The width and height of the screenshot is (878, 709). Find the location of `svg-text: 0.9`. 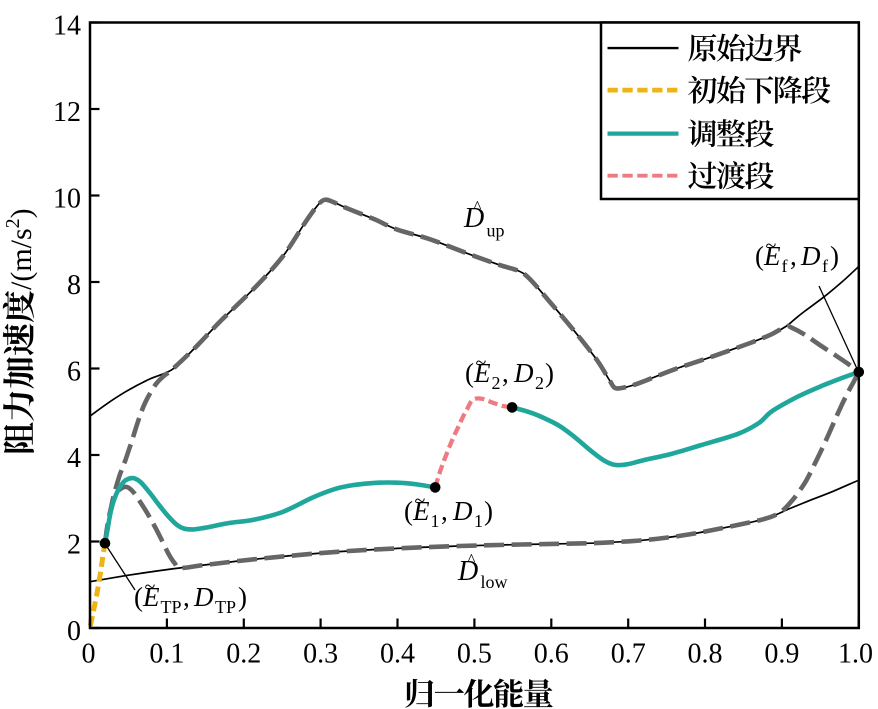

svg-text: 0.9 is located at coordinates (781, 654).